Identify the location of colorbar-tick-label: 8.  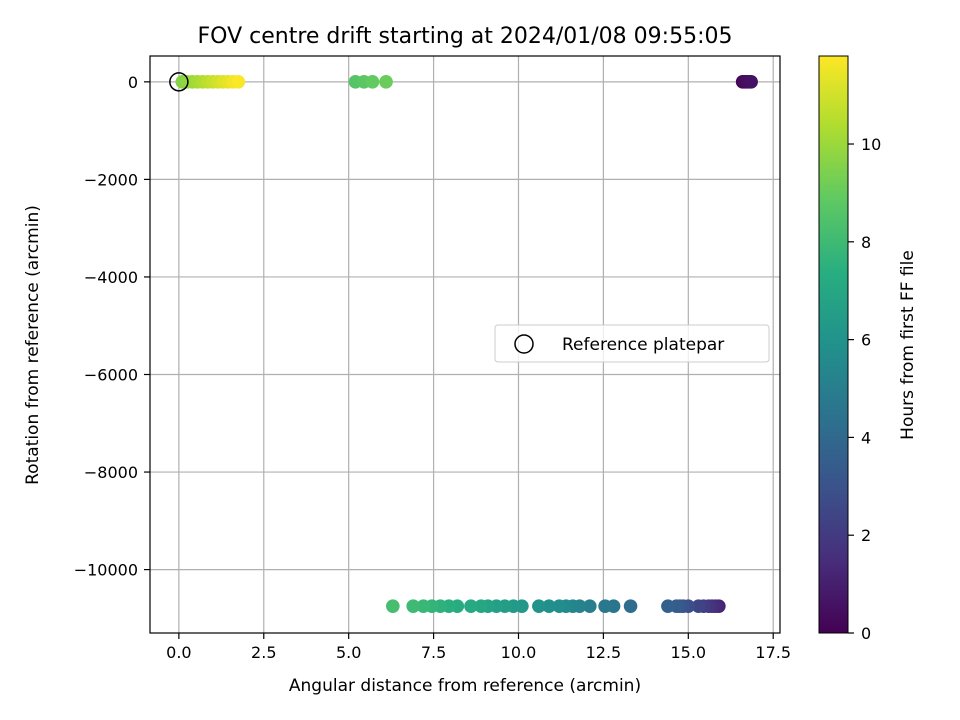
(866, 242).